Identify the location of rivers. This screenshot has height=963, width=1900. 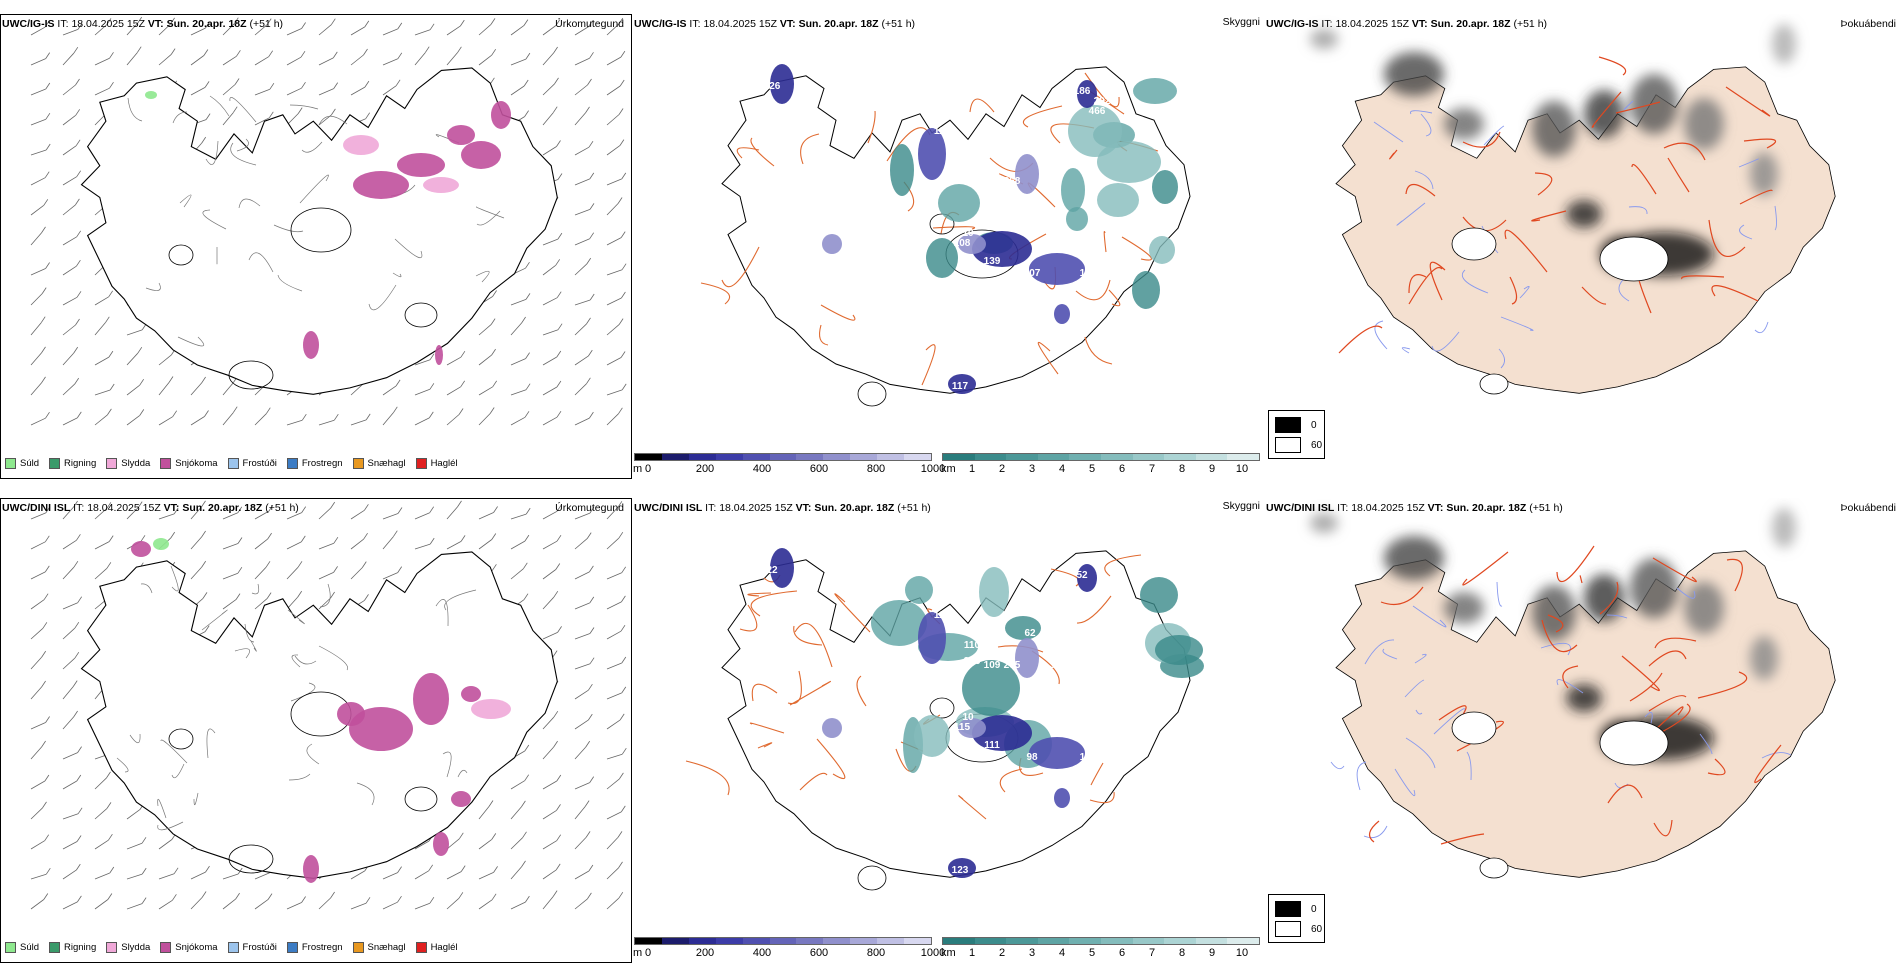
(1575, 234).